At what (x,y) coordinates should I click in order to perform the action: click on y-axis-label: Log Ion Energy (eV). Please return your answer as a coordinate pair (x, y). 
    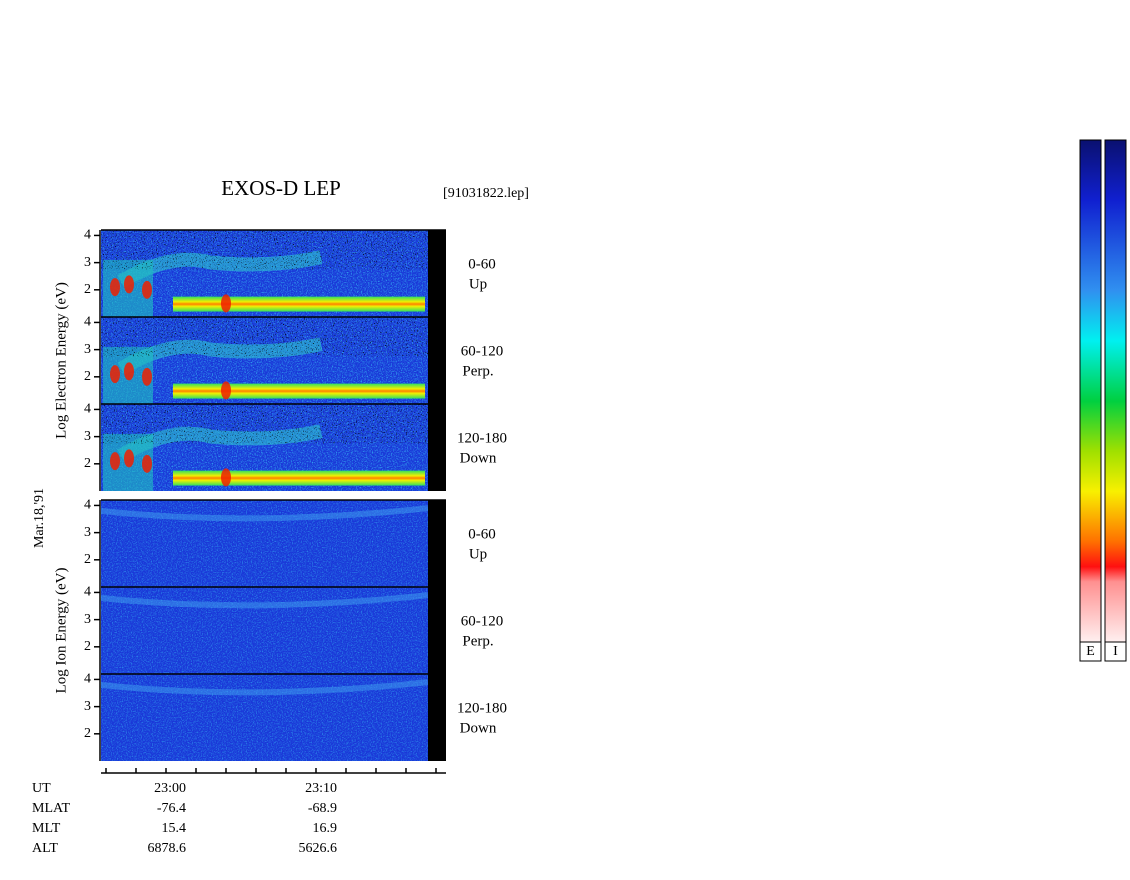
    Looking at the image, I should click on (61, 631).